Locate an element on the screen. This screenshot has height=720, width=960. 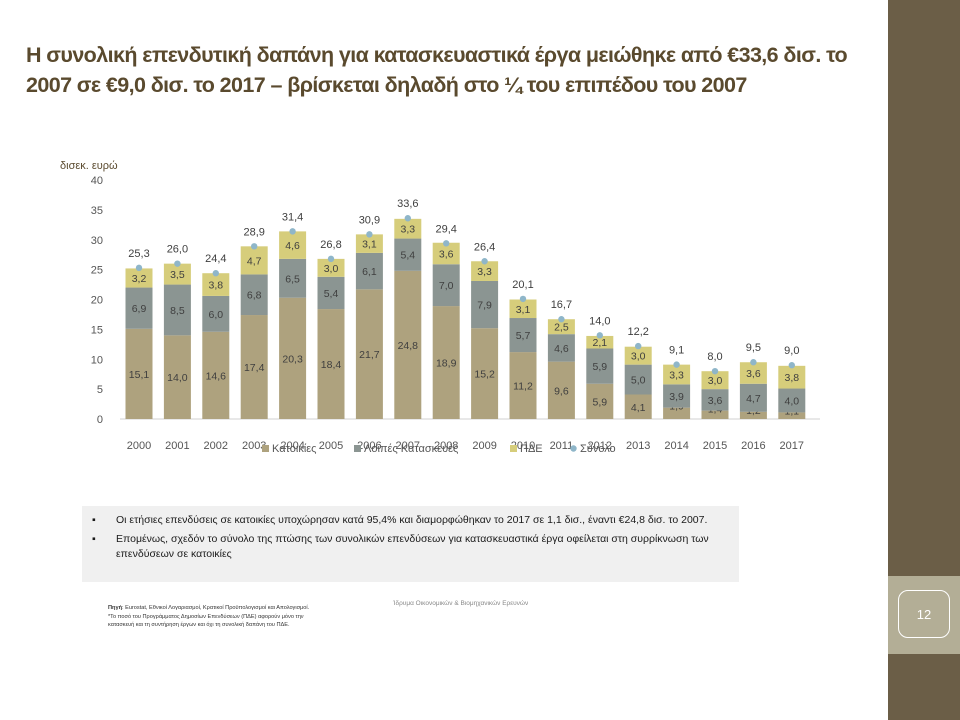
data-label-housing: 14,6 is located at coordinates (216, 376).